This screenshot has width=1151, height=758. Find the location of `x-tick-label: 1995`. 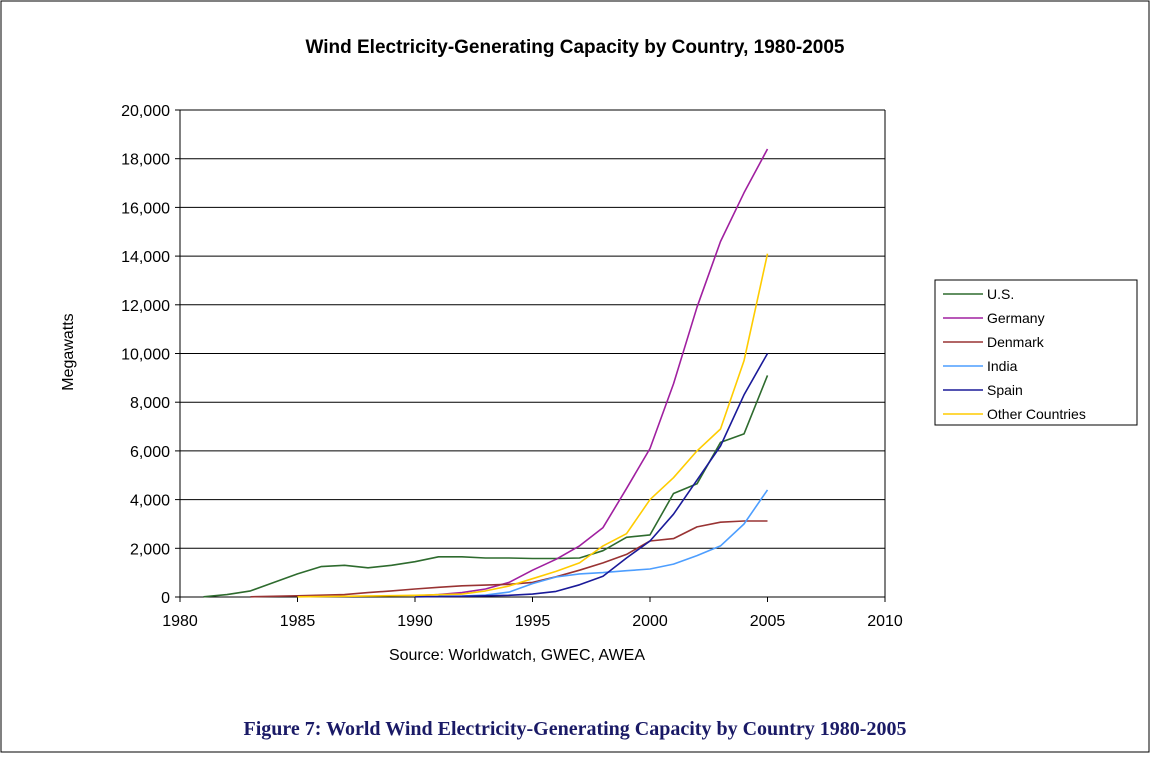

x-tick-label: 1995 is located at coordinates (533, 621).